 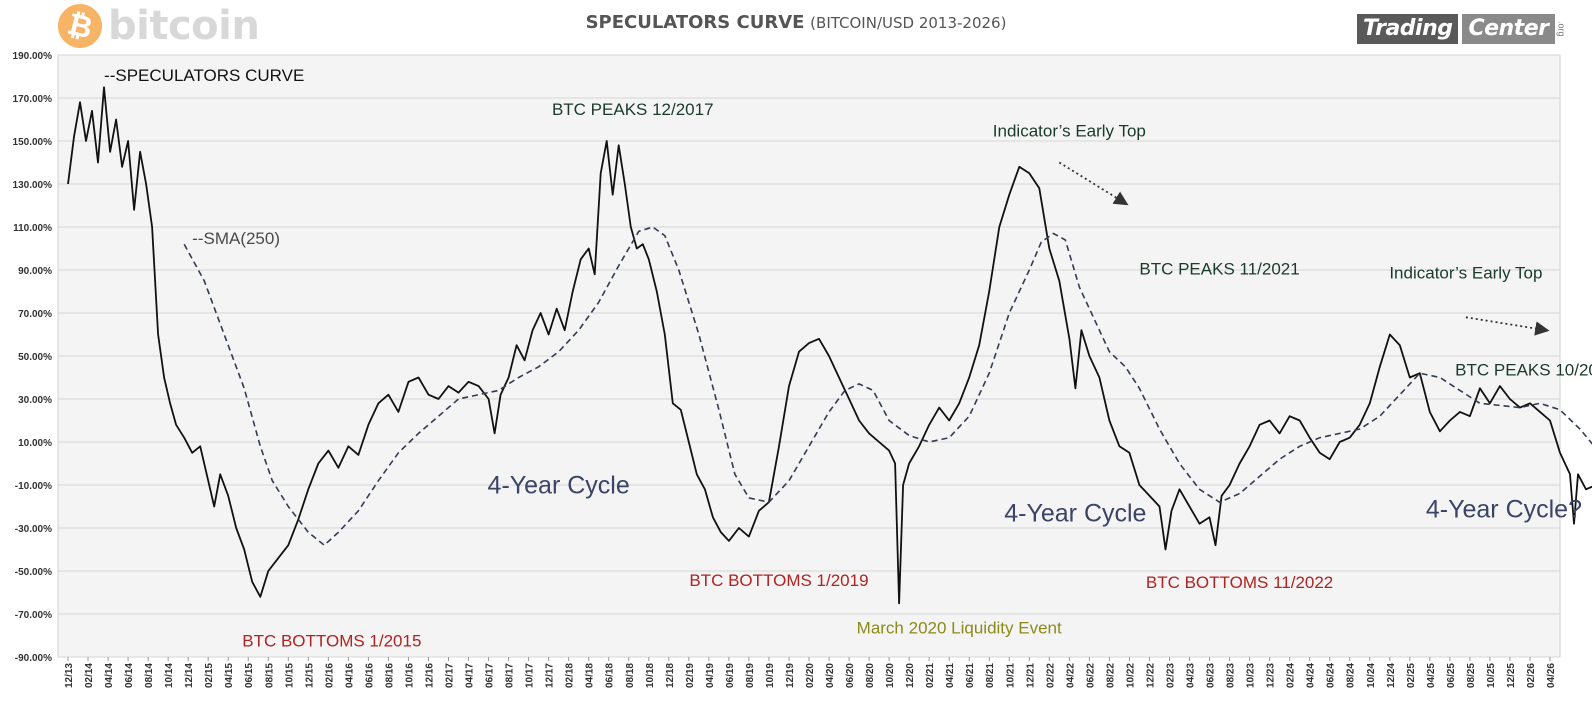 I want to click on annotation-label: 4-Year Cycle?, so click(x=1504, y=509).